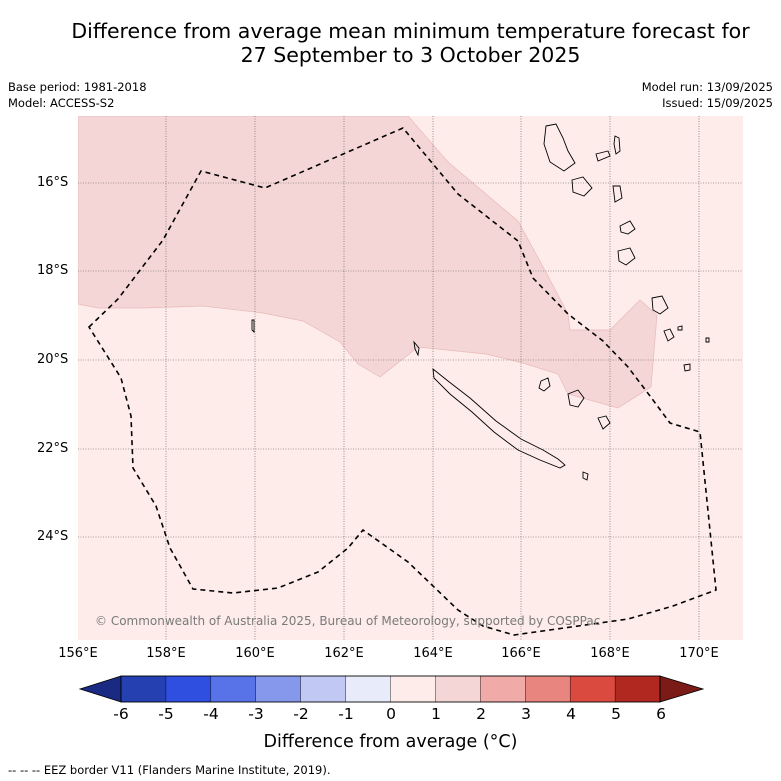  Describe the element at coordinates (78, 653) in the screenshot. I see `lon-label-156e: 156°E` at that location.